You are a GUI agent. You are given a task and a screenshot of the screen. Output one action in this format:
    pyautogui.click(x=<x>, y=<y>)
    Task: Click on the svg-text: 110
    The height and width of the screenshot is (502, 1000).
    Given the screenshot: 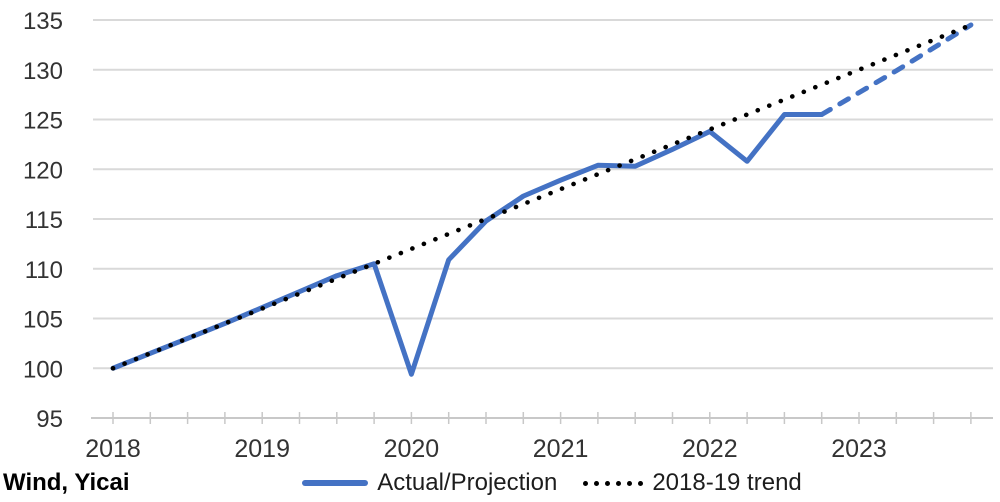 What is the action you would take?
    pyautogui.click(x=44, y=270)
    